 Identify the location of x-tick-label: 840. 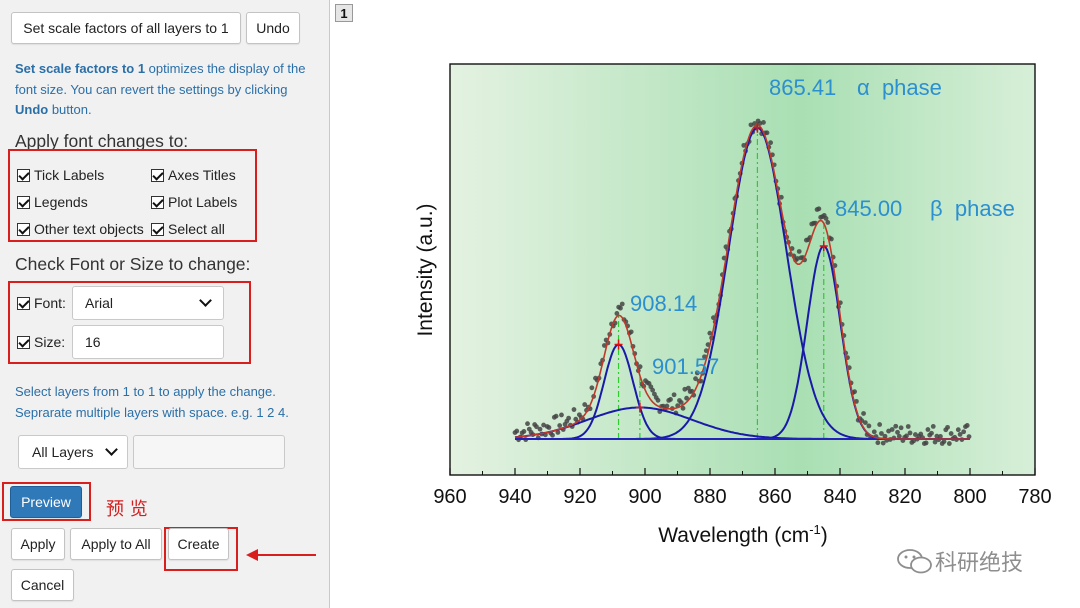
(839, 497).